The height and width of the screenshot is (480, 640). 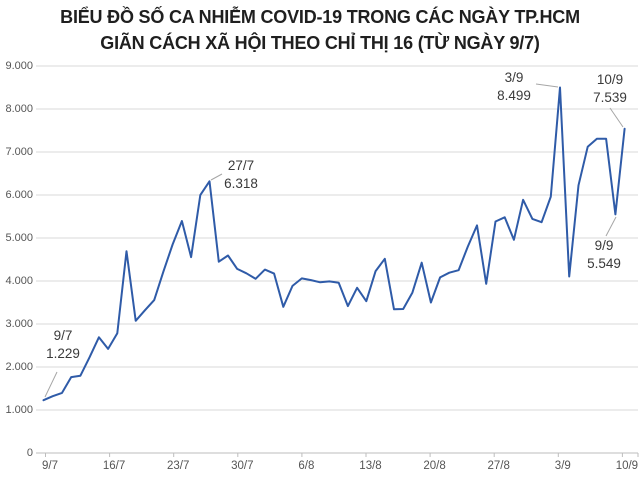 I want to click on annotation: 9/9 5.549, so click(x=599, y=255).